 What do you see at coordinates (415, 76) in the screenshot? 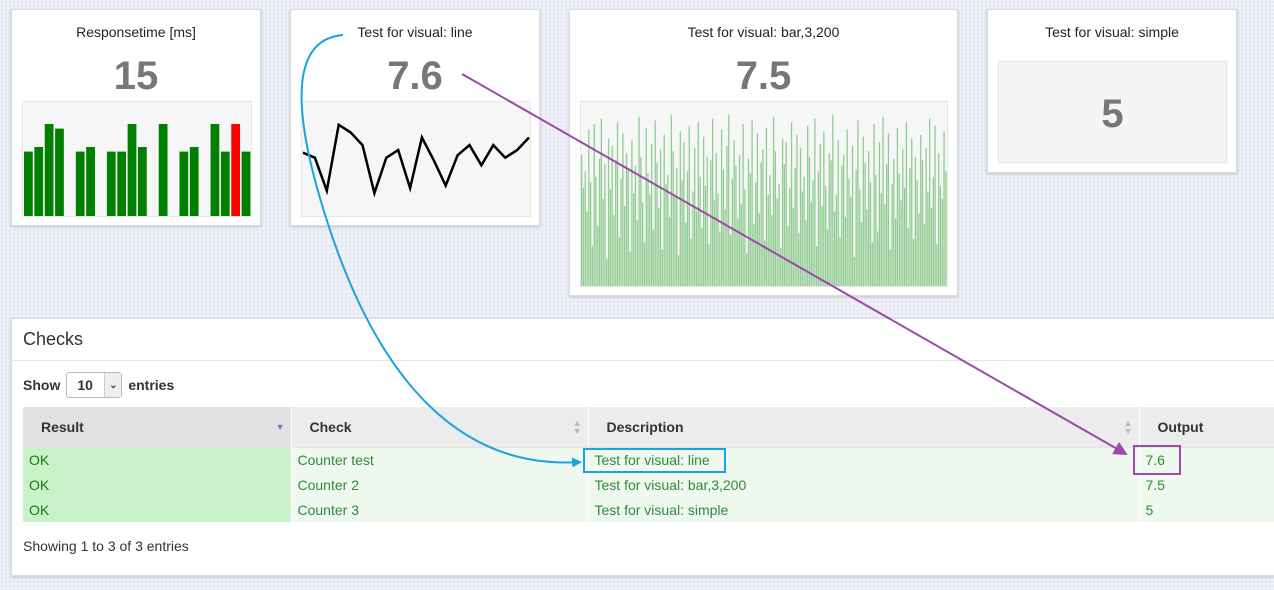
I see `widget-value: 7.6` at bounding box center [415, 76].